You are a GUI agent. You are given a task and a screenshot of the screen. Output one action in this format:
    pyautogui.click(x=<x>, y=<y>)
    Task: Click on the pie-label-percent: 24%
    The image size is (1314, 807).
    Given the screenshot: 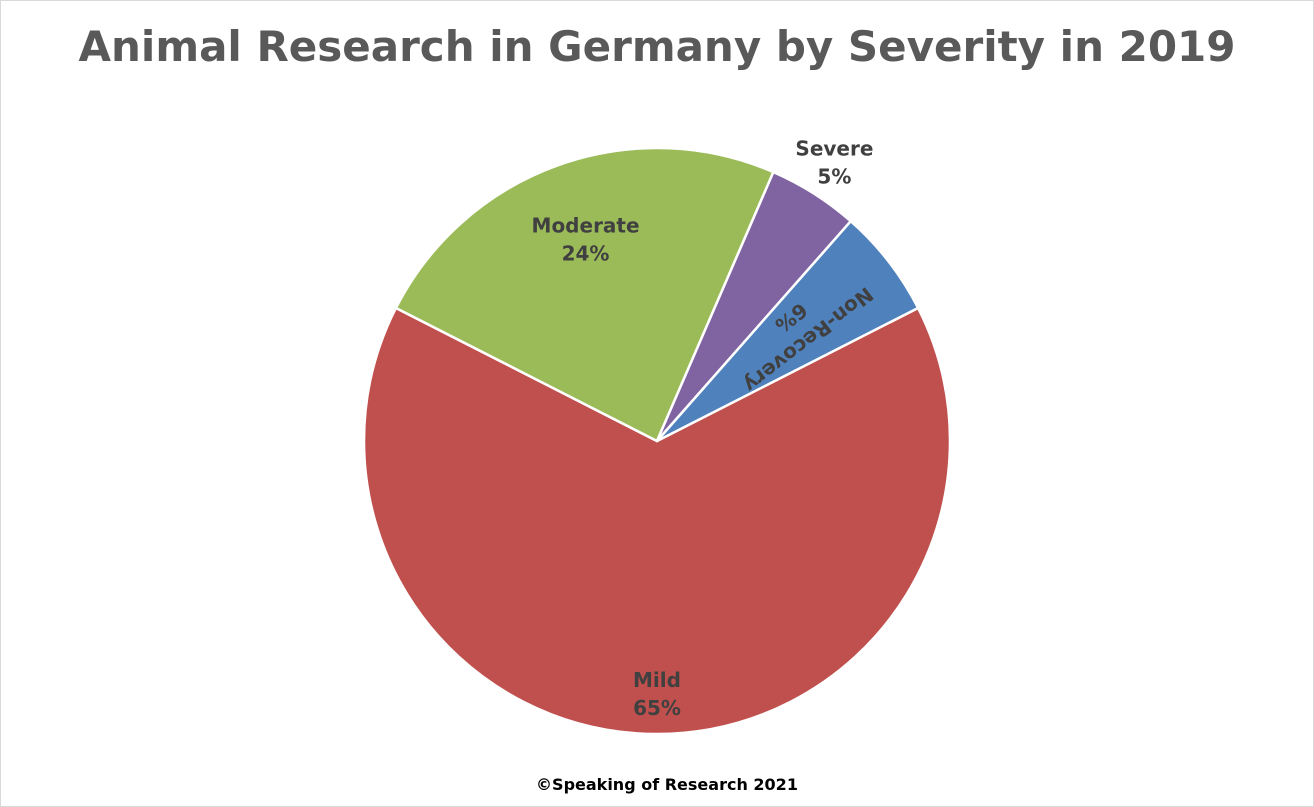 What is the action you would take?
    pyautogui.click(x=586, y=254)
    